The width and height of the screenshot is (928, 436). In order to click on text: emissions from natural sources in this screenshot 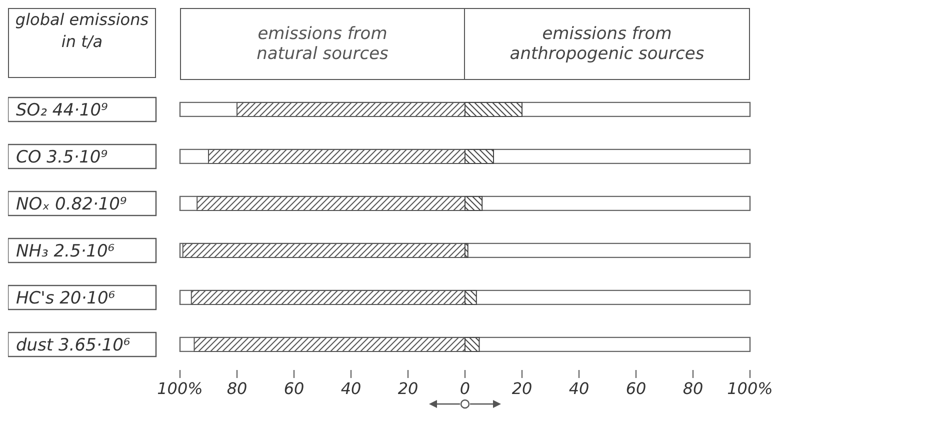, I will do `click(322, 44)`.